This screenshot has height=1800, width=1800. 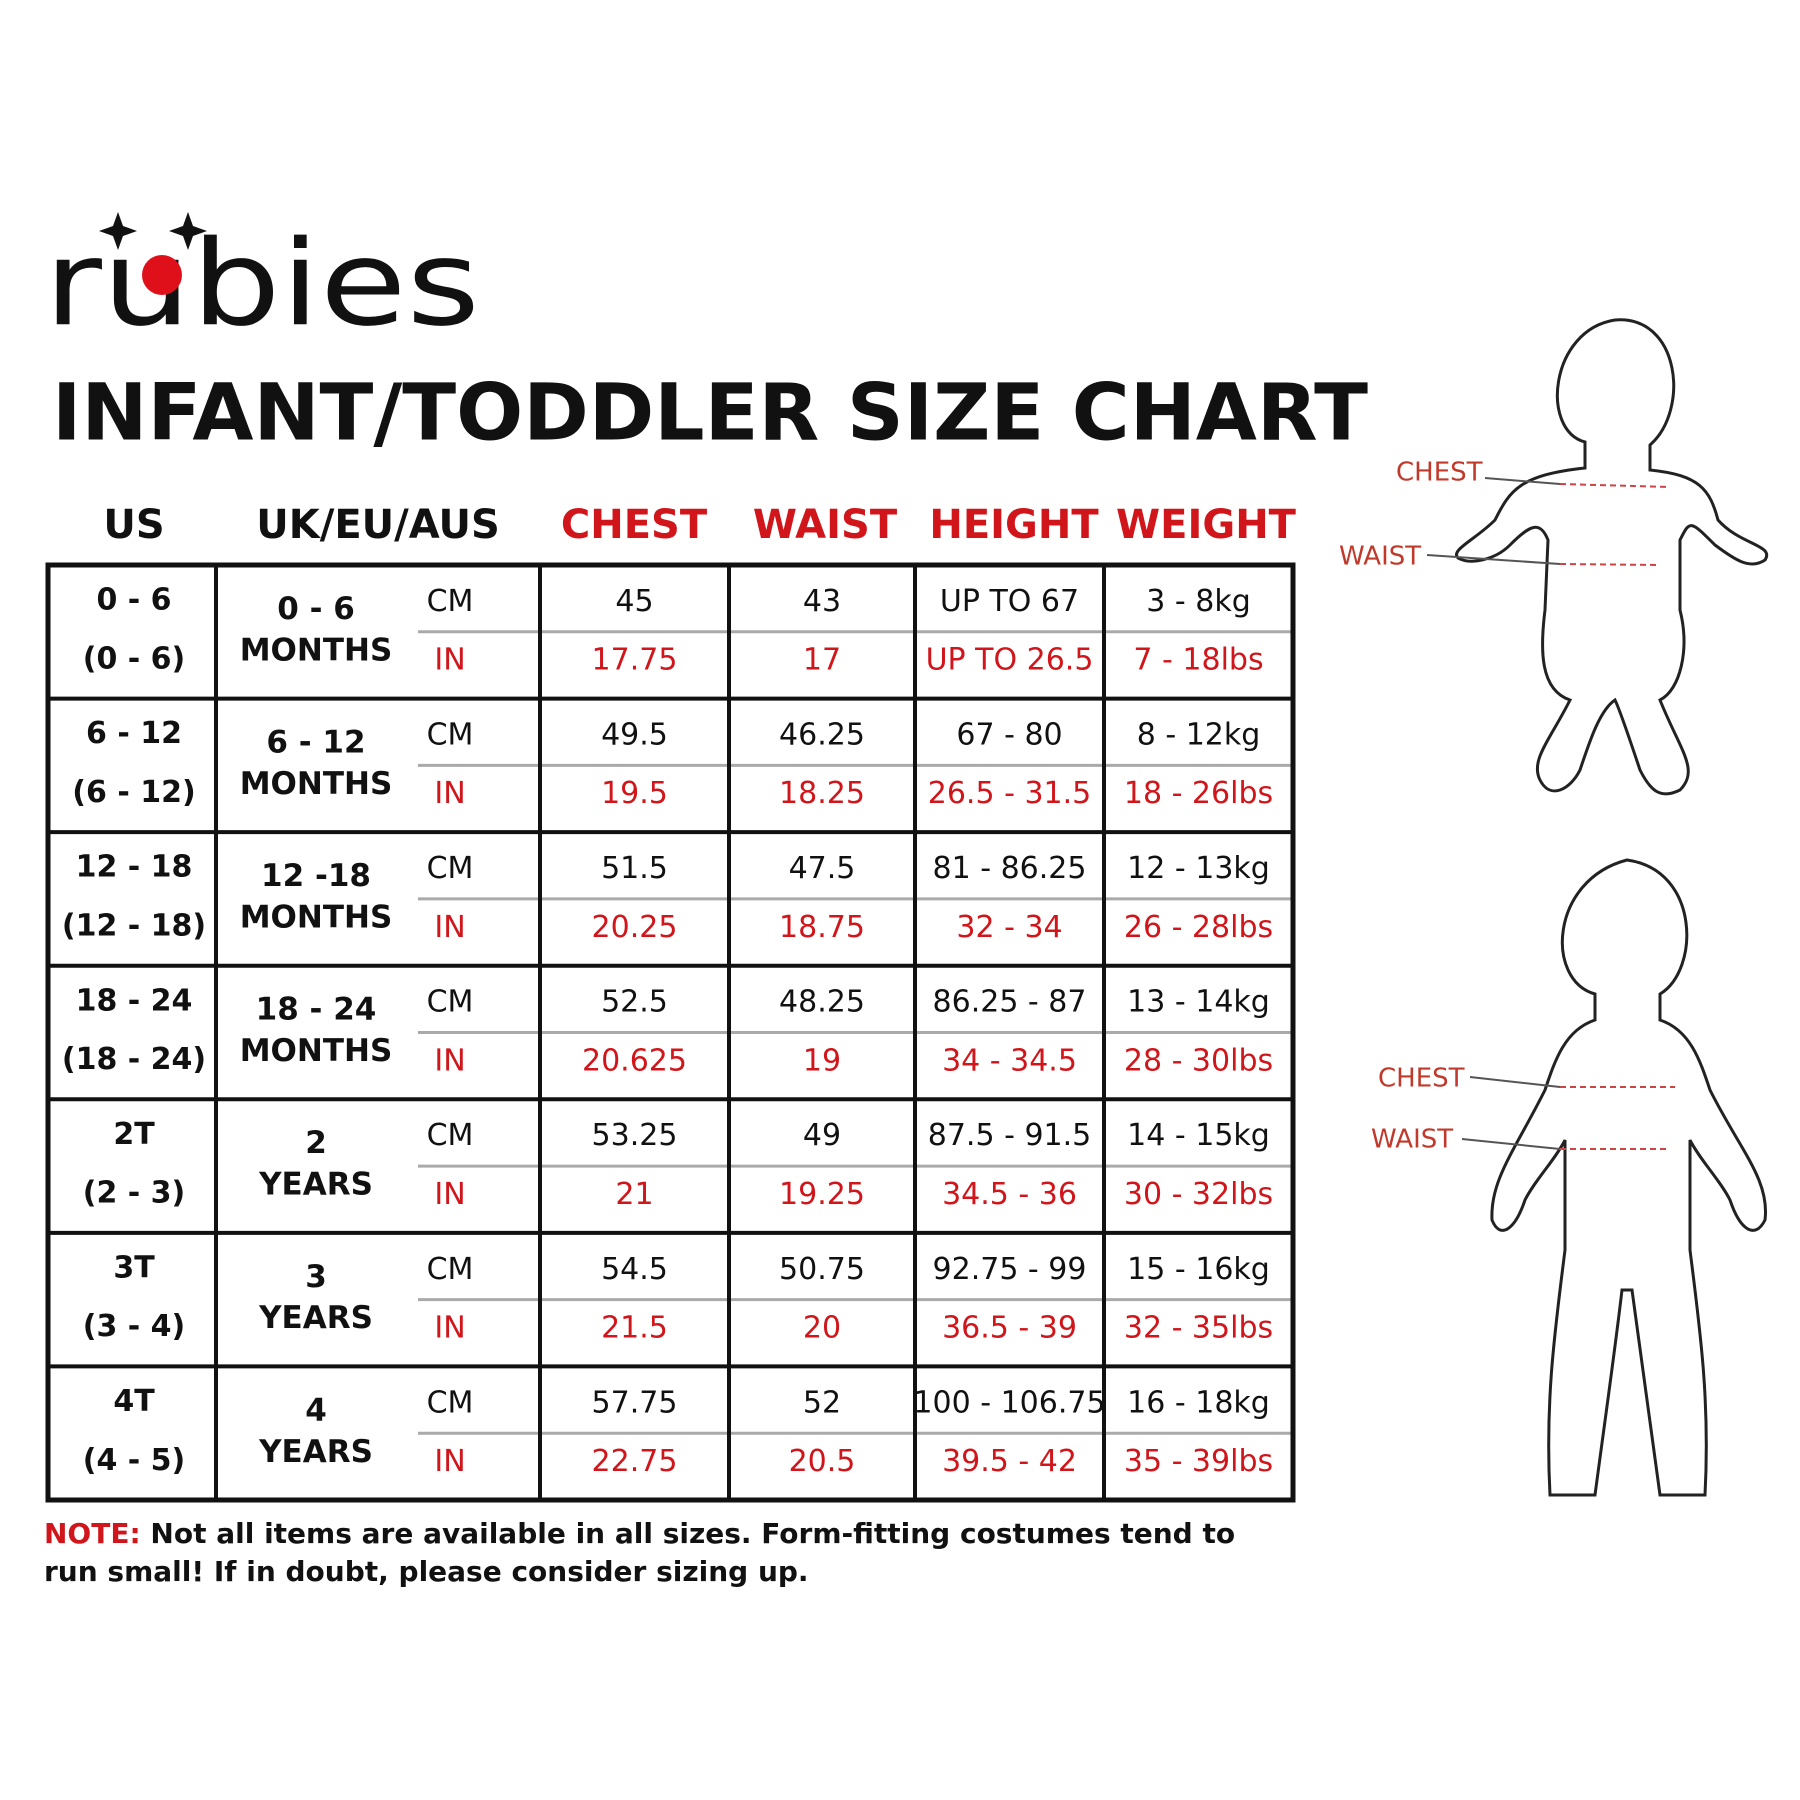 I want to click on in-value: 34.5 - 36, so click(x=1009, y=1194).